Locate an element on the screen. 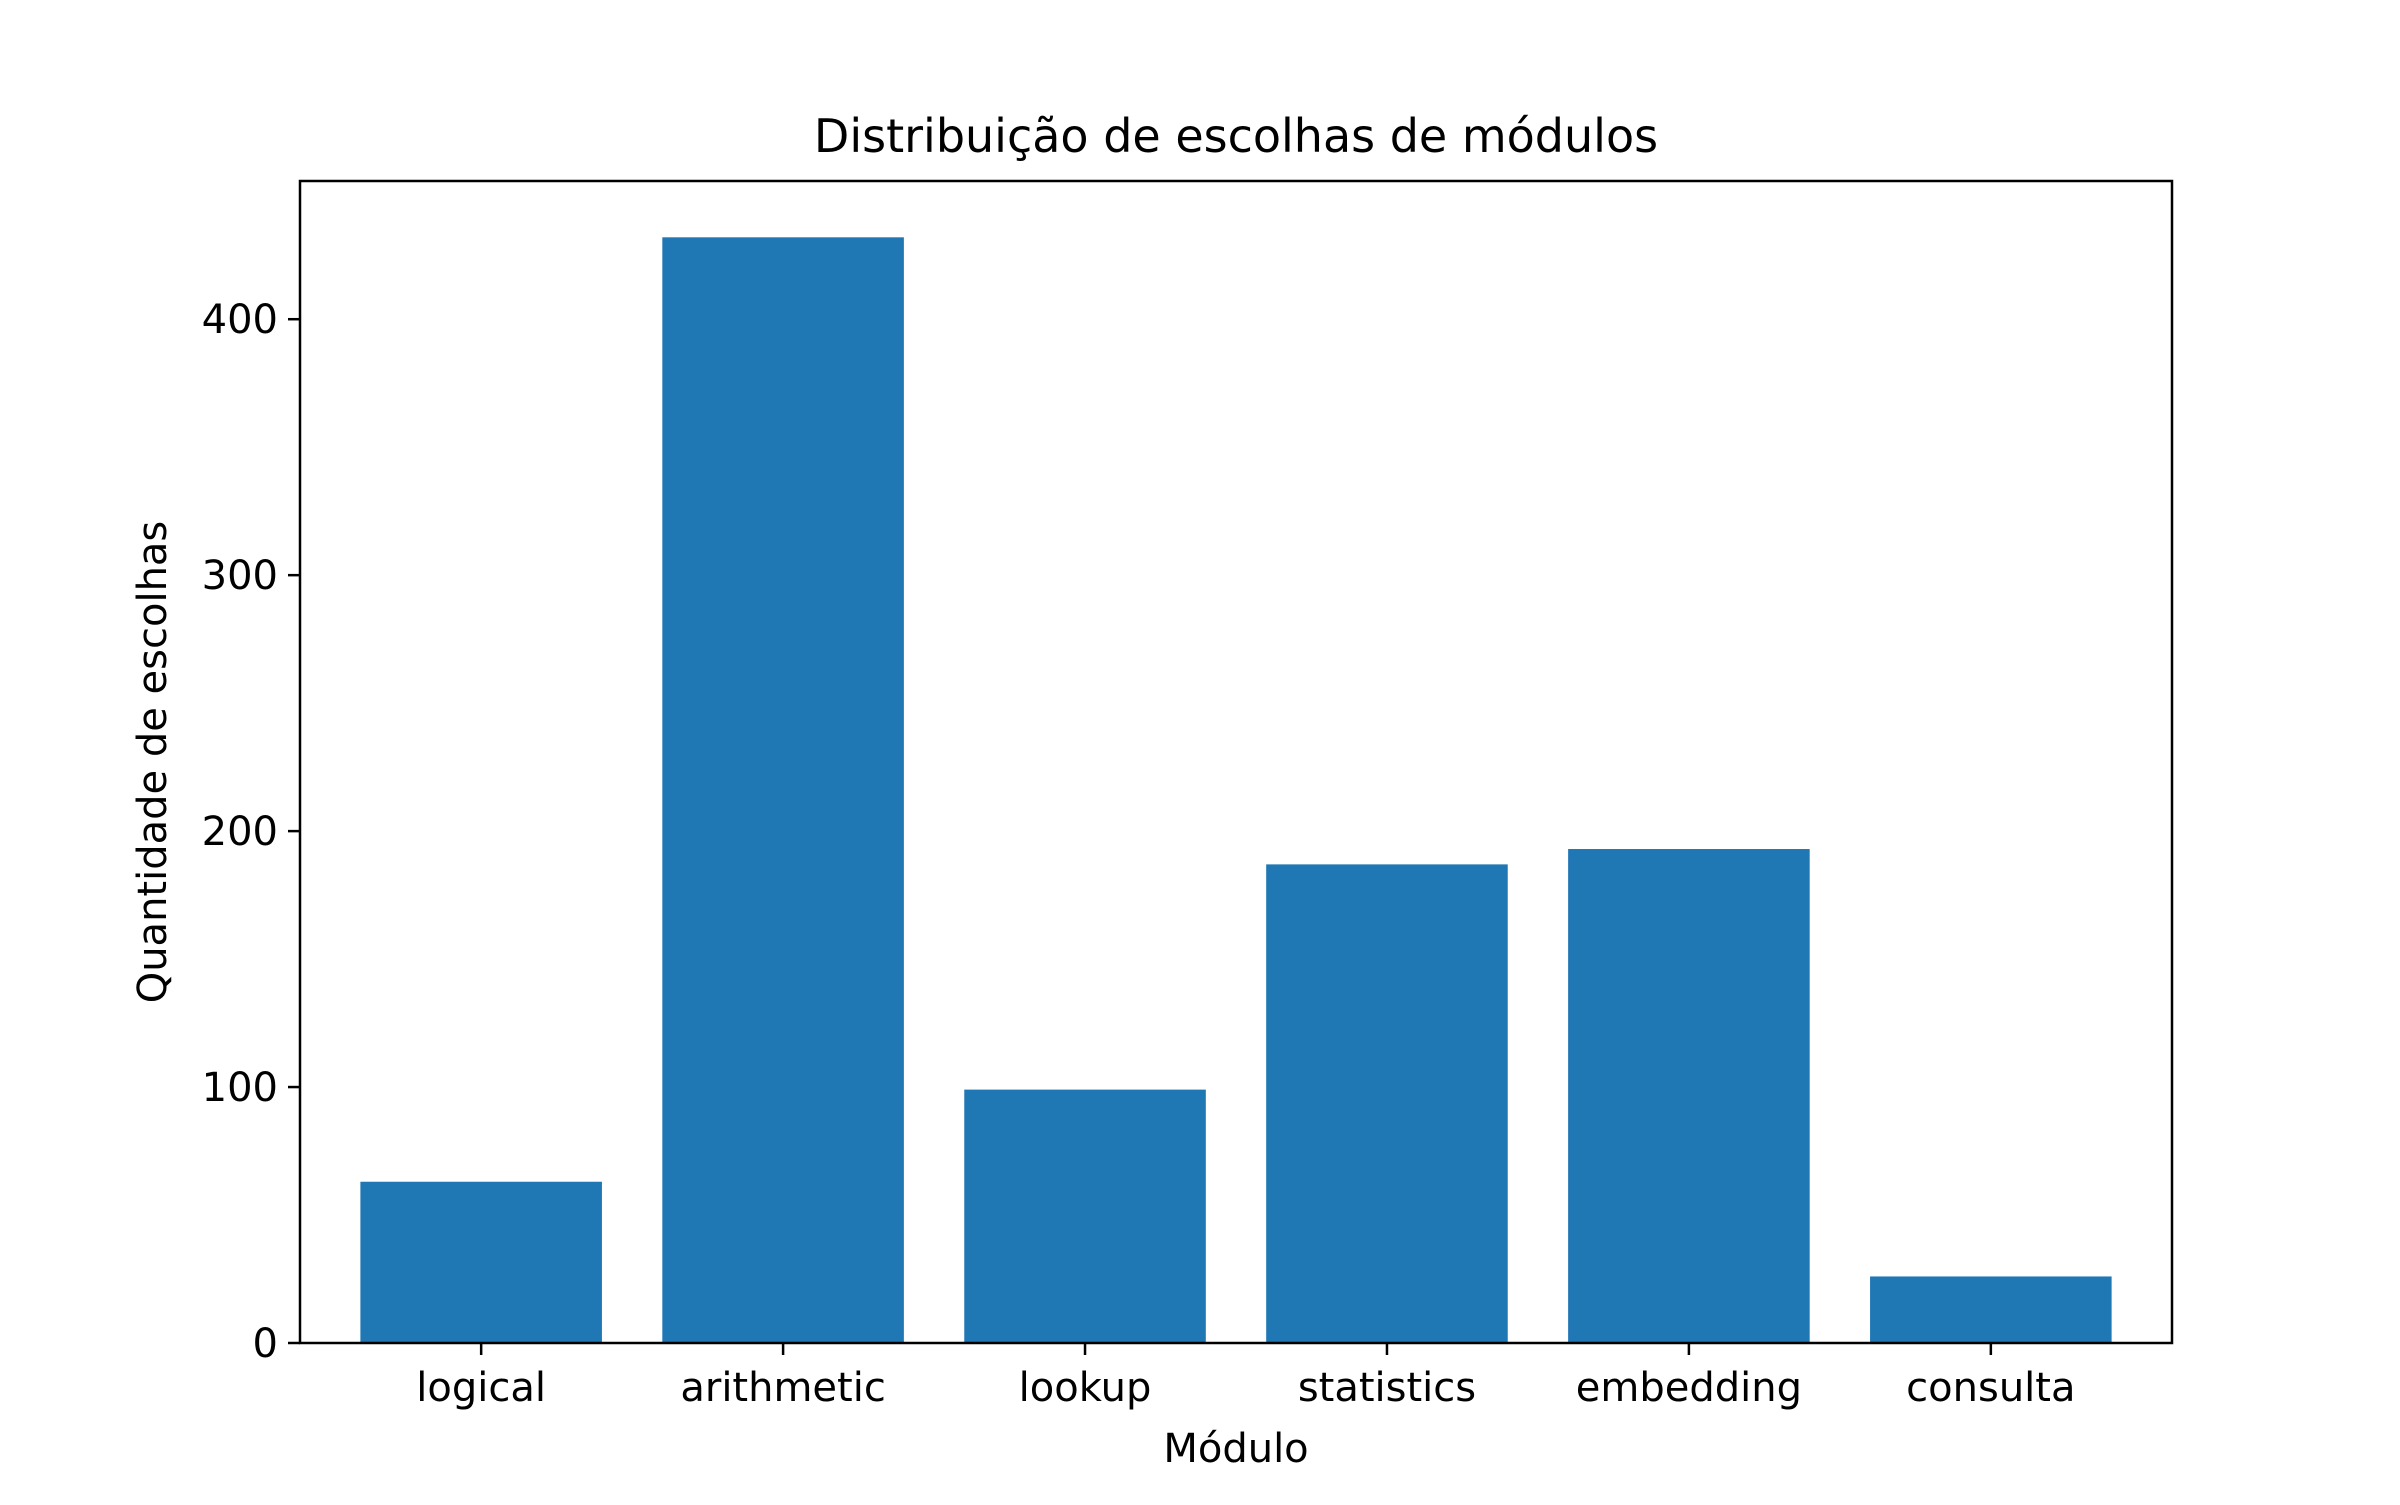 The width and height of the screenshot is (2400, 1505). chart-title: Distribuição de escolhas de módulos is located at coordinates (1236, 136).